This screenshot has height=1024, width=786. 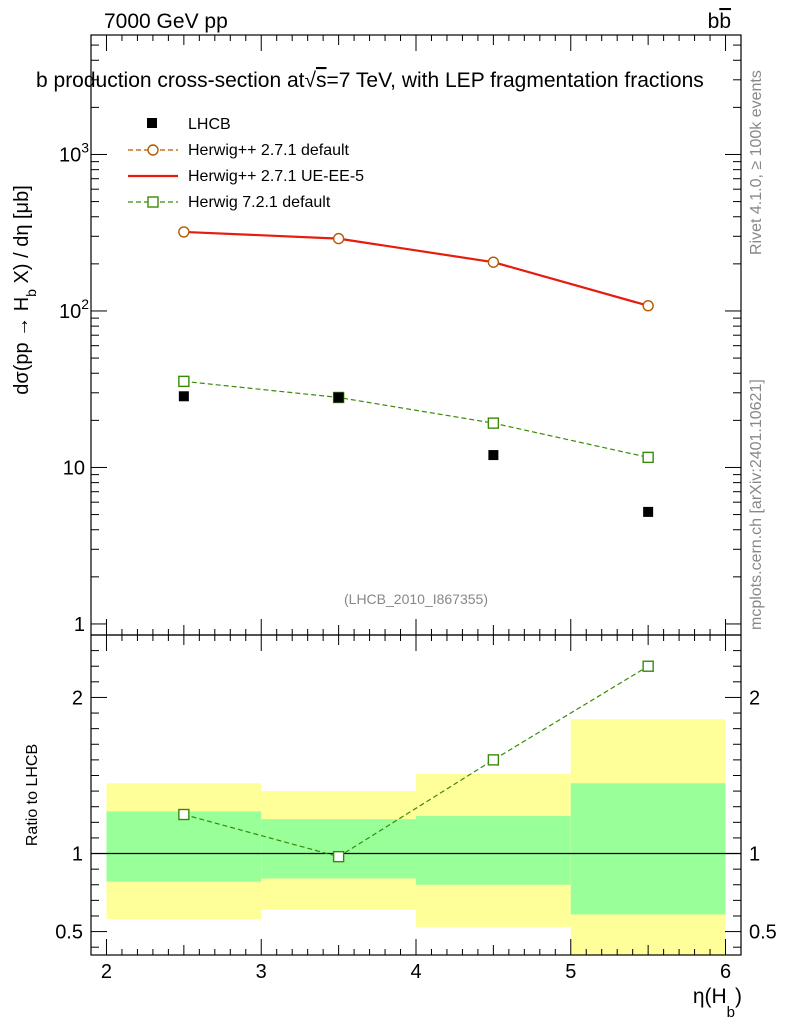 What do you see at coordinates (166, 21) in the screenshot?
I see `header-left: 7000 GeV pp` at bounding box center [166, 21].